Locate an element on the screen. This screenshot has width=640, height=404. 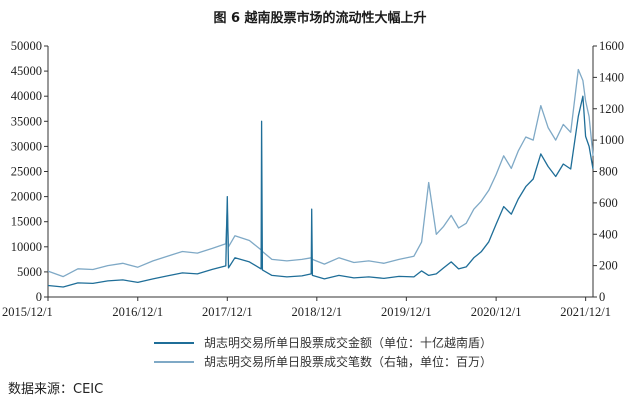
right-tick-label: 1000 is located at coordinates (611, 140).